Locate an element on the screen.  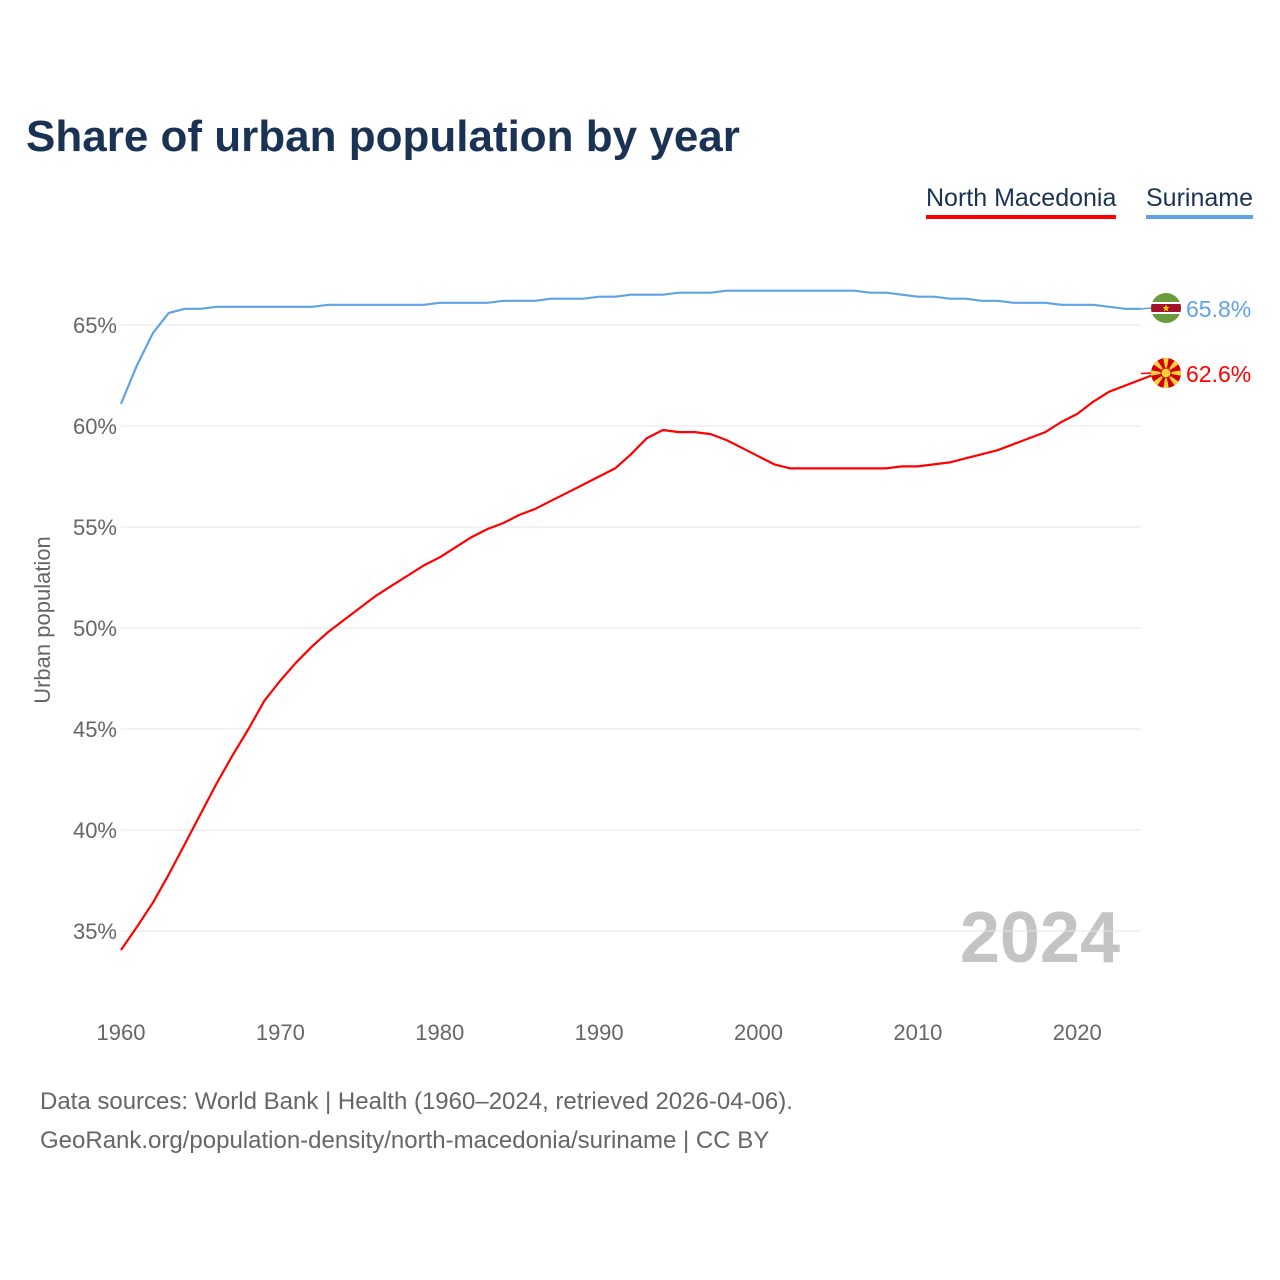
chart-title: Share of urban population by year is located at coordinates (383, 136).